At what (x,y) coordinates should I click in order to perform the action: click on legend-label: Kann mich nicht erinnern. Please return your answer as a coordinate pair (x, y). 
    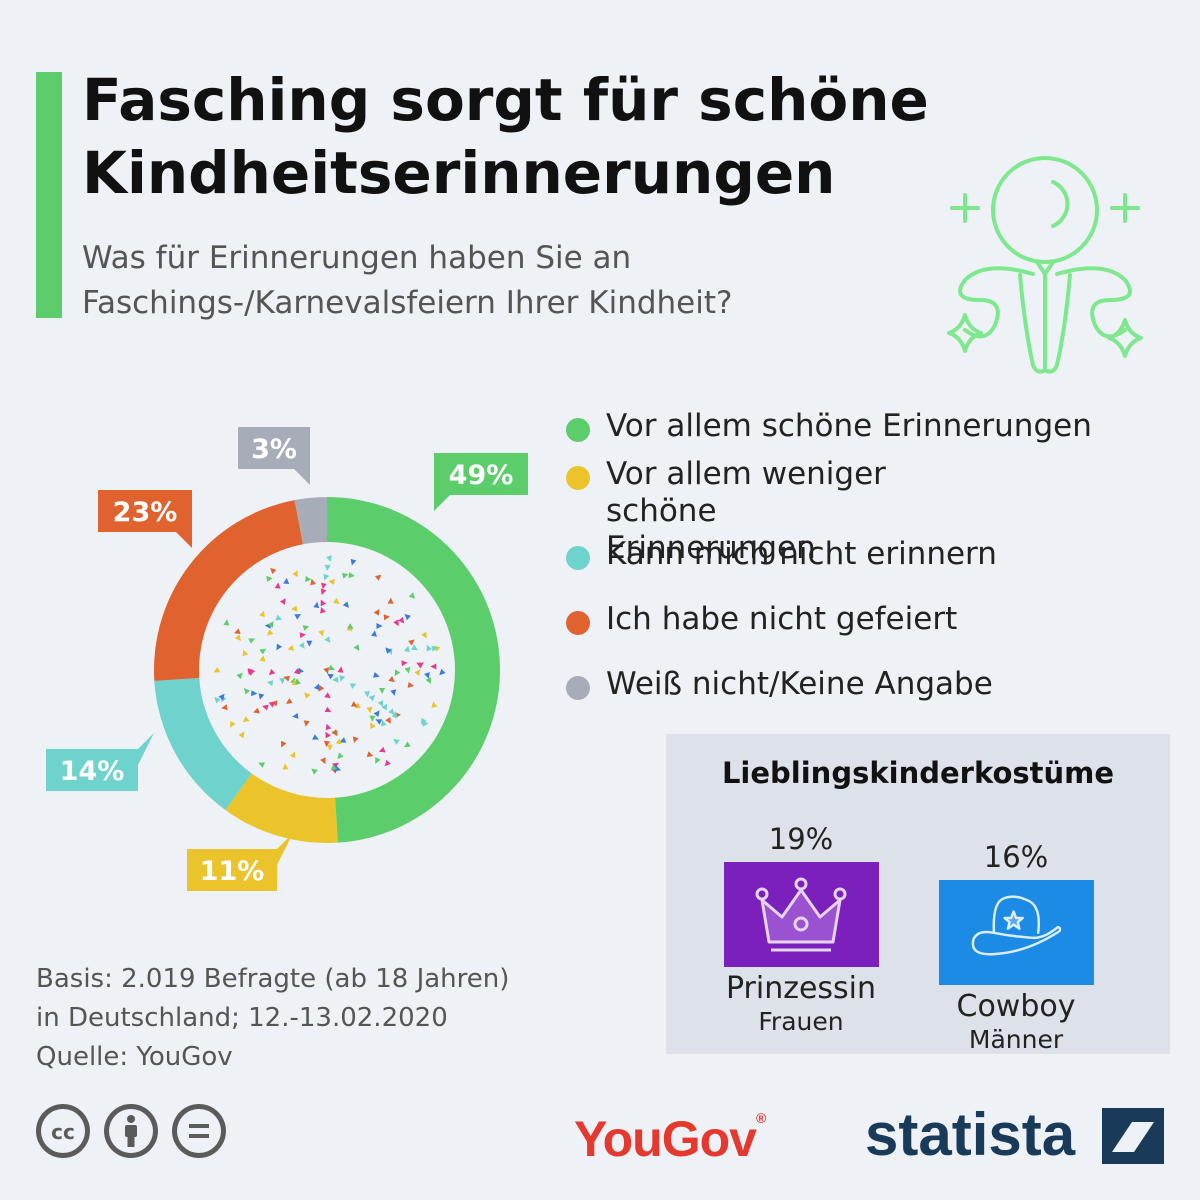
    Looking at the image, I should click on (801, 554).